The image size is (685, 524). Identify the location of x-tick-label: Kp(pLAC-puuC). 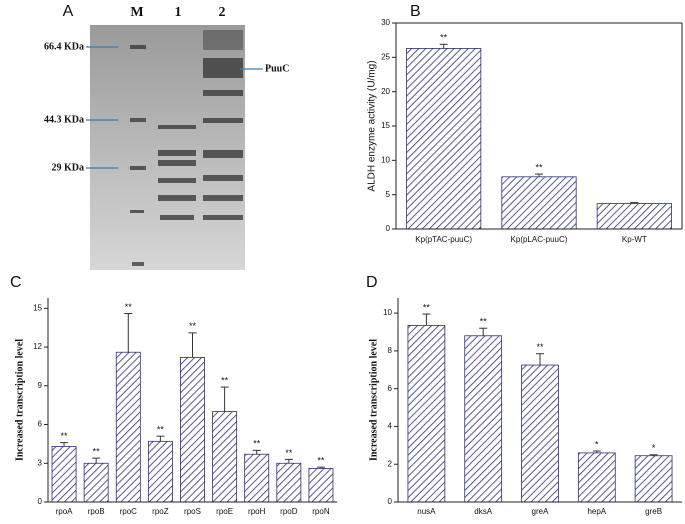
(539, 239).